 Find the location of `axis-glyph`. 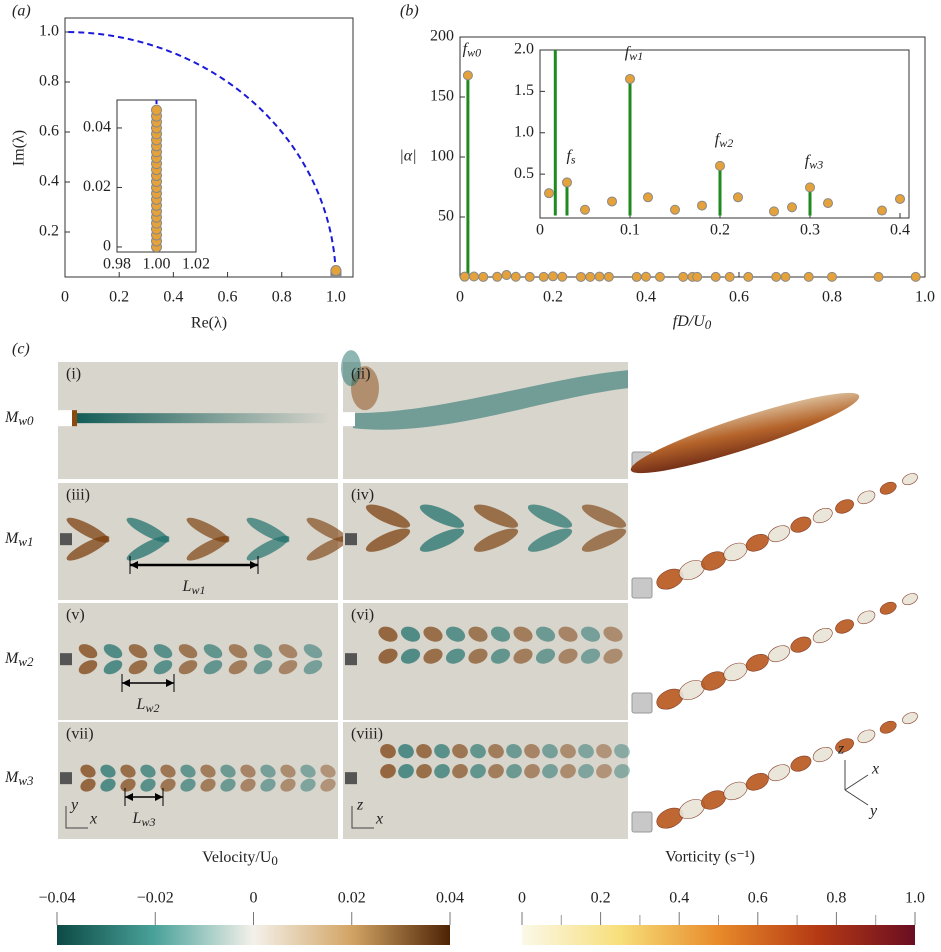

axis-glyph is located at coordinates (362, 817).